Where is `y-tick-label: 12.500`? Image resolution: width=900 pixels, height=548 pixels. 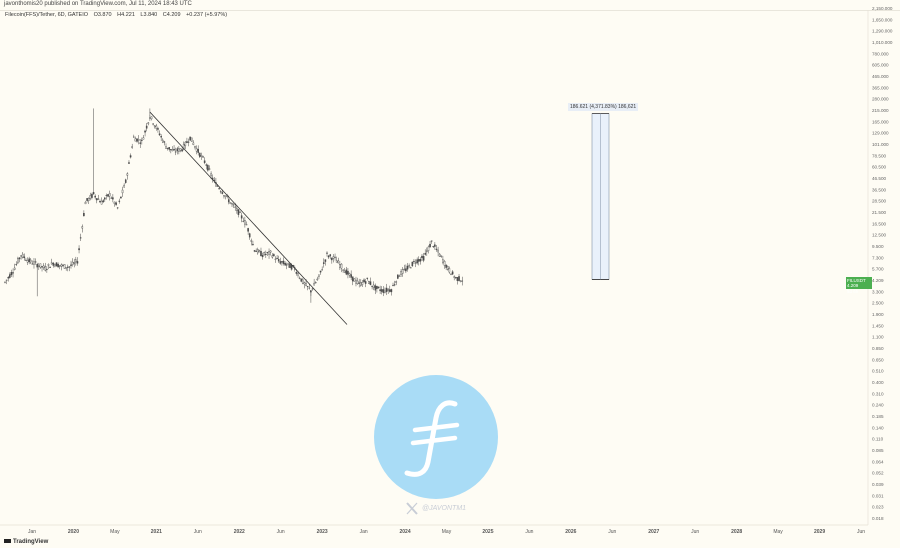 y-tick-label: 12.500 is located at coordinates (879, 235).